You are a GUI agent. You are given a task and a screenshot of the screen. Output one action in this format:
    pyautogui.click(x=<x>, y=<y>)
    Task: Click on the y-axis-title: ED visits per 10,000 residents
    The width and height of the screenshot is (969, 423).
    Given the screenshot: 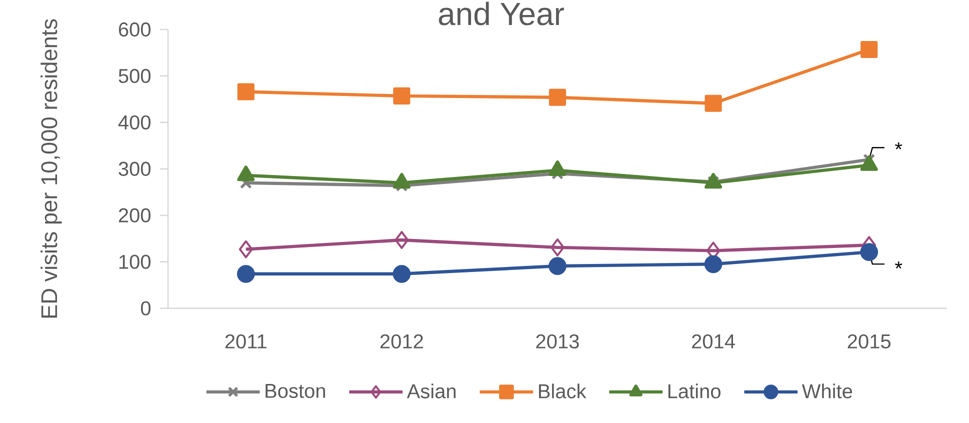 What is the action you would take?
    pyautogui.click(x=51, y=168)
    